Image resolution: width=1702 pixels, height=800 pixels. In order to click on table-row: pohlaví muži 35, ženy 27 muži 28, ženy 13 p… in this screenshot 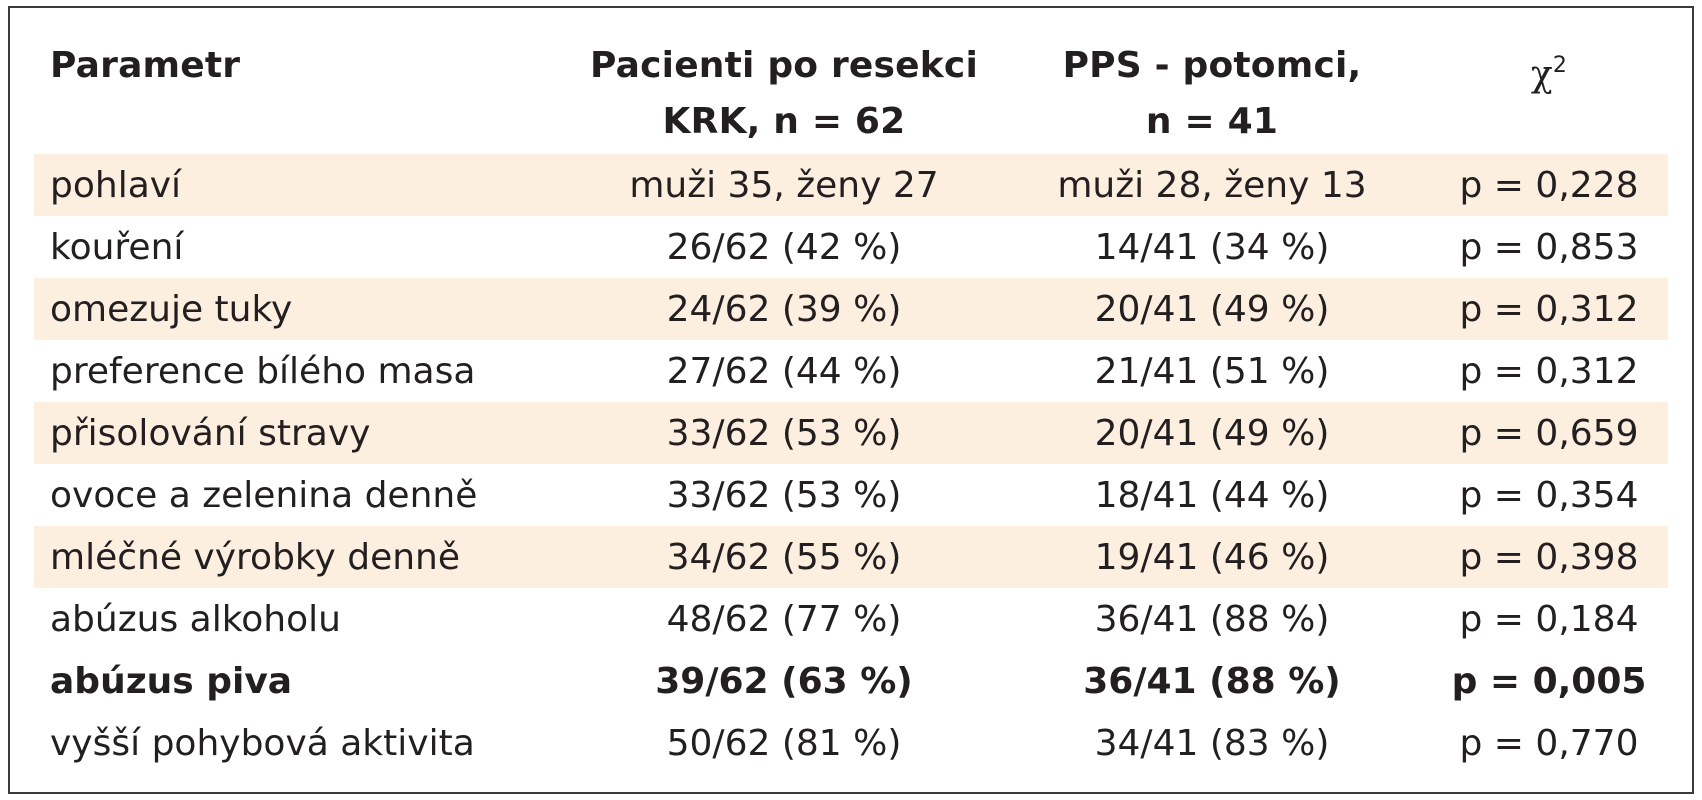, I will do `click(851, 185)`.